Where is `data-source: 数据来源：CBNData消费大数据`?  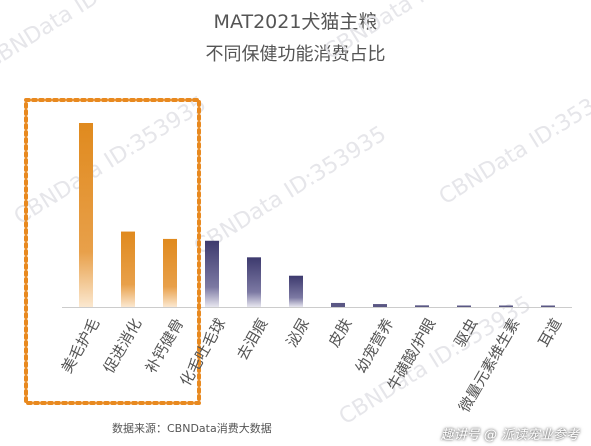
data-source: 数据来源：CBNData消费大数据 is located at coordinates (192, 428).